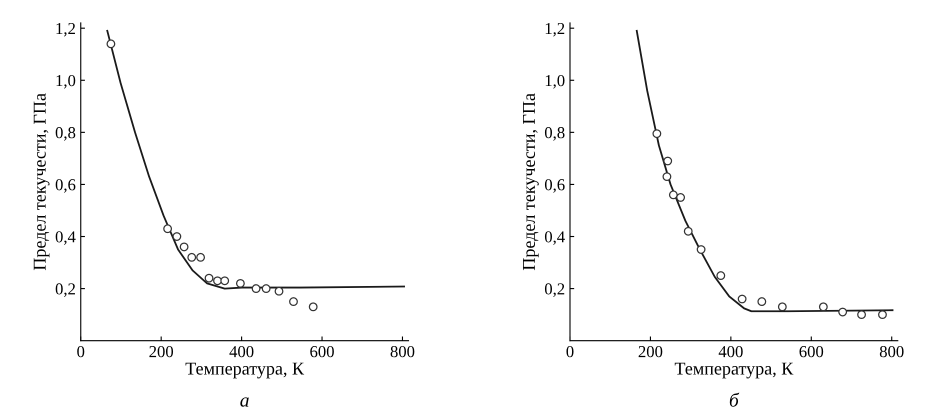  What do you see at coordinates (735, 399) in the screenshot?
I see `text: б` at bounding box center [735, 399].